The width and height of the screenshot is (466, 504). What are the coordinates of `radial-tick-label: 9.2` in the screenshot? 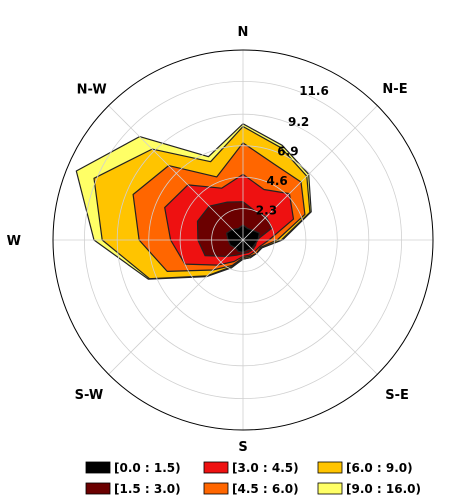 It's located at (298, 122).